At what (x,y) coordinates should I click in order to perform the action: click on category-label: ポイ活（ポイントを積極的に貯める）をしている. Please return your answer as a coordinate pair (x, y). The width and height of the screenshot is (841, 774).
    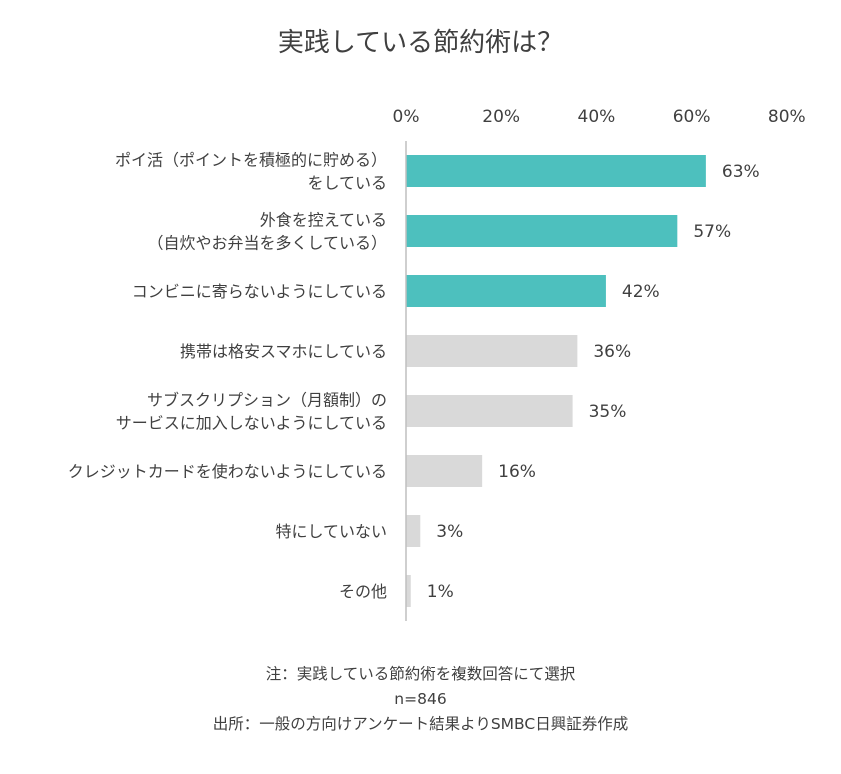
    Looking at the image, I should click on (251, 172).